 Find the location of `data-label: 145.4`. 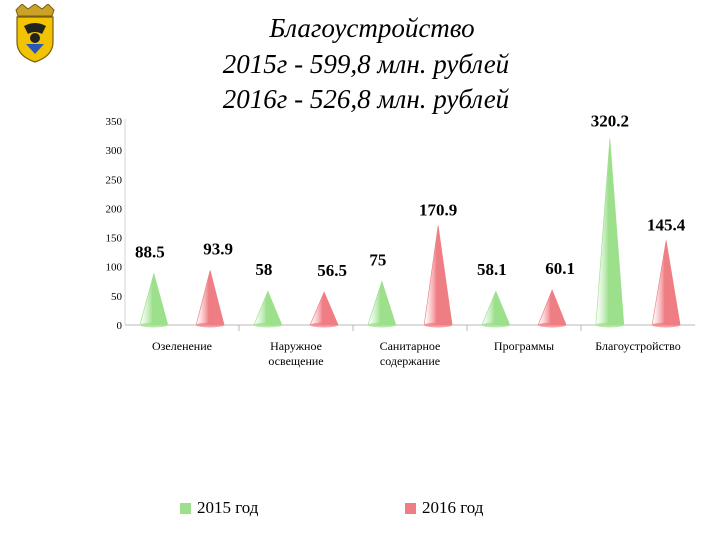

data-label: 145.4 is located at coordinates (666, 224).